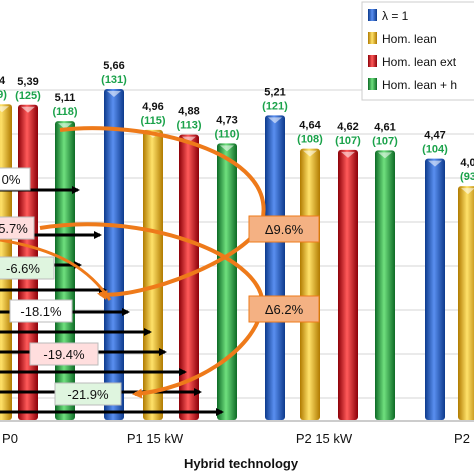 The height and width of the screenshot is (474, 474). Describe the element at coordinates (310, 140) in the screenshot. I see `data-sublabel: (108)` at that location.